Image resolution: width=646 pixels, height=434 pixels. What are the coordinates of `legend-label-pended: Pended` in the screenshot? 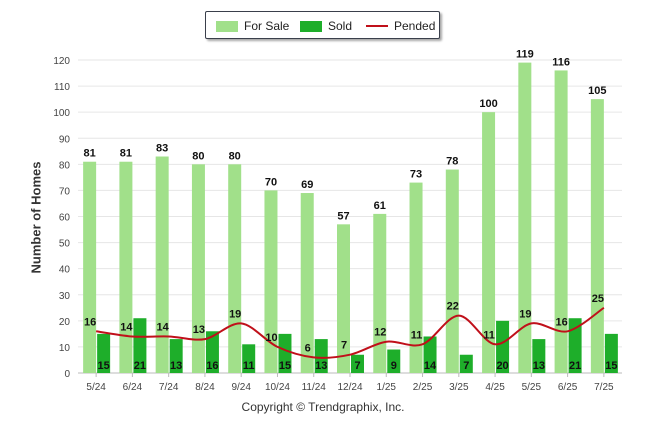 It's located at (415, 26).